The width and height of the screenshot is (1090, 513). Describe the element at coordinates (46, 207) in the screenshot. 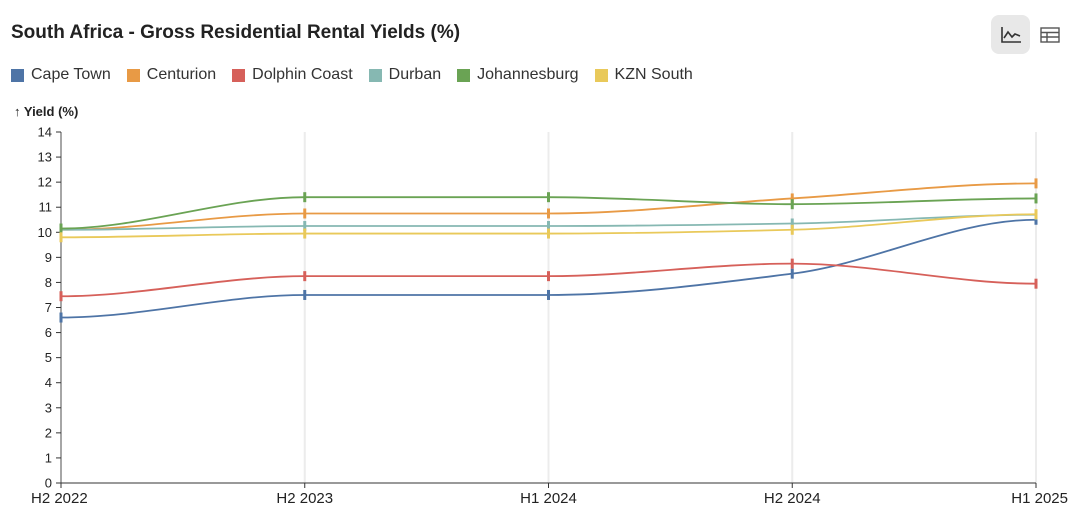

I see `y-tick-label: 11` at that location.